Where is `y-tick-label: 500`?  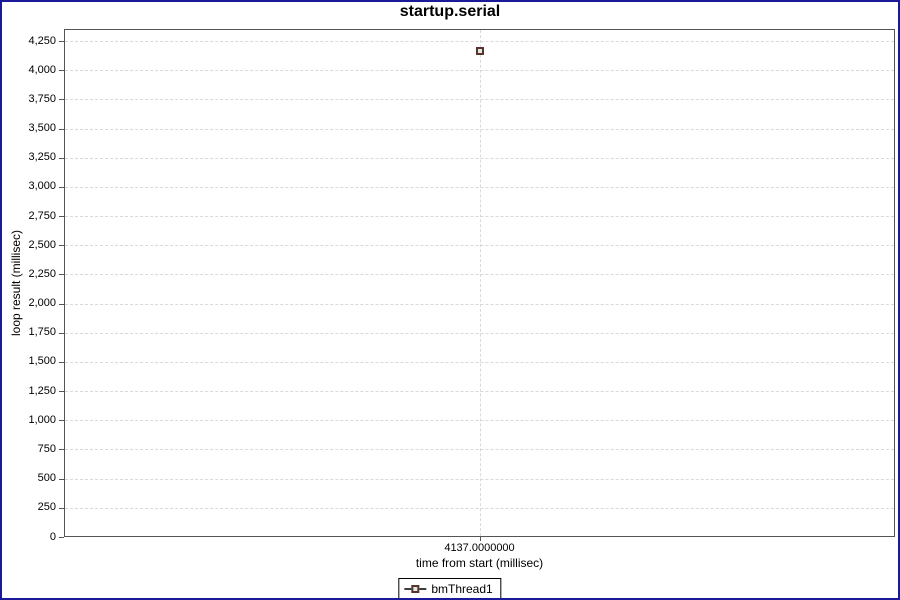 y-tick-label: 500 is located at coordinates (46, 478).